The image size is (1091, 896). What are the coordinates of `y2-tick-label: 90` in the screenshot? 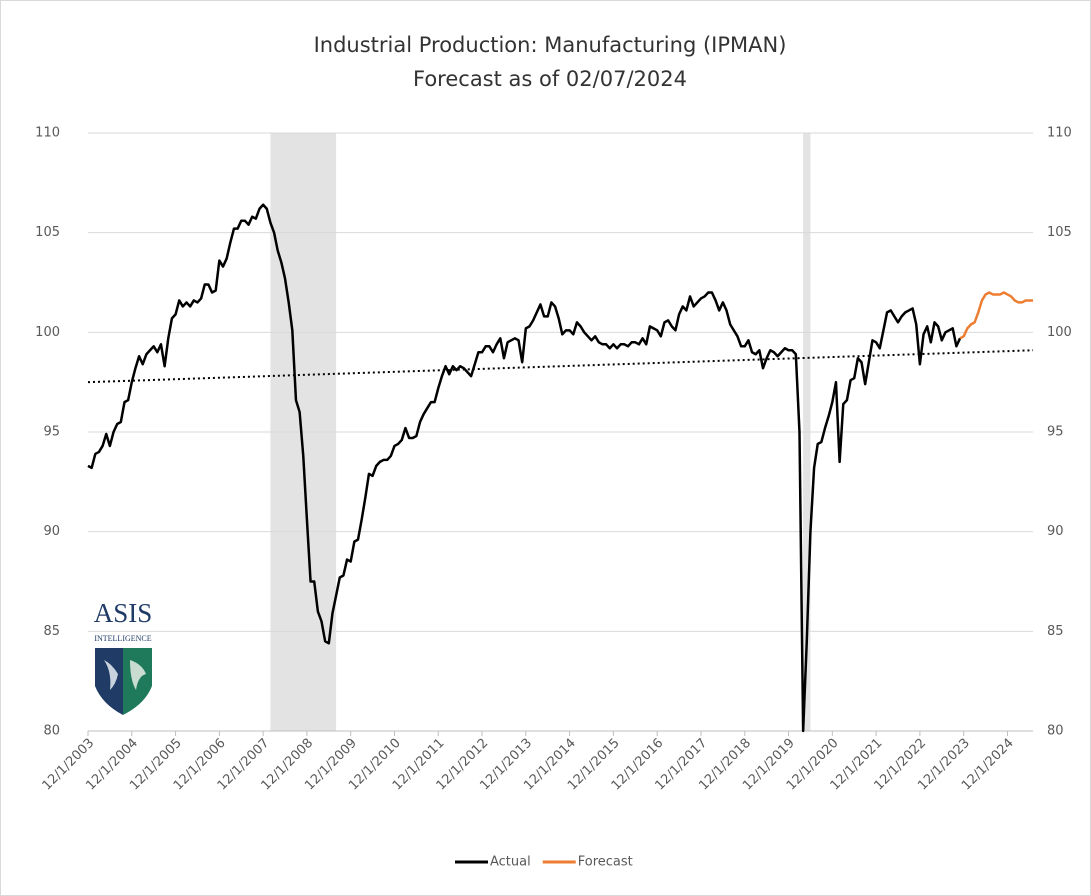 It's located at (1055, 531).